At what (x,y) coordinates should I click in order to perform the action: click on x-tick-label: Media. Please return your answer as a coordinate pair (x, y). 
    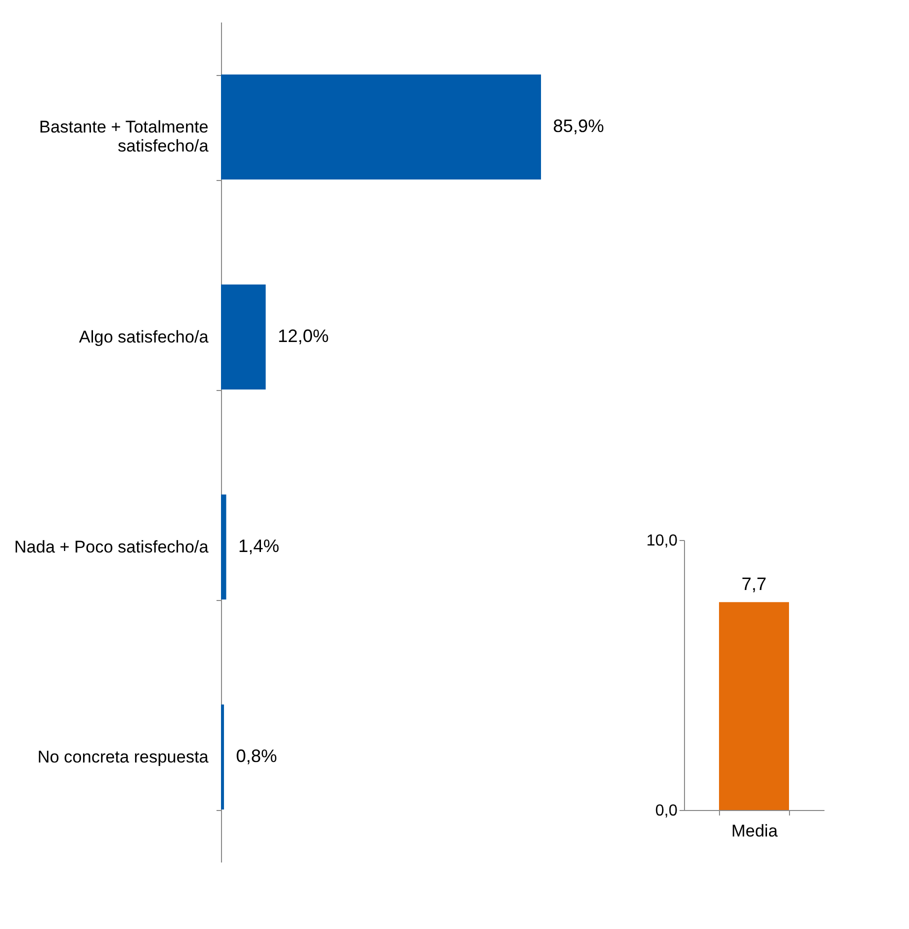
    Looking at the image, I should click on (754, 831).